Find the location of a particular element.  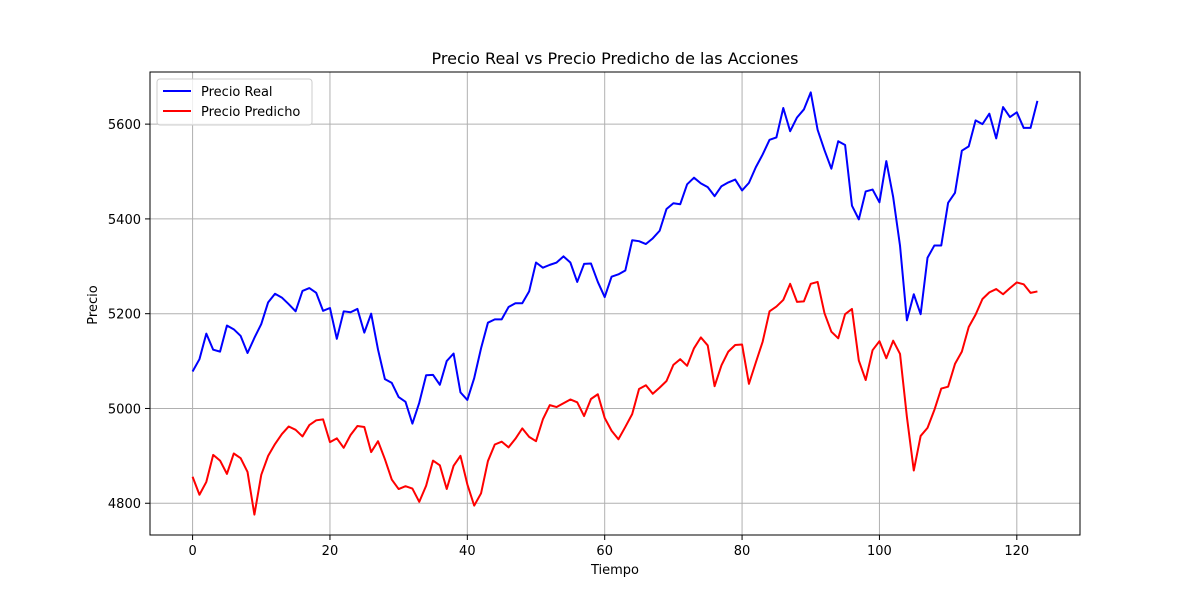

legend: Precio Real Precio Predicho is located at coordinates (234, 102).